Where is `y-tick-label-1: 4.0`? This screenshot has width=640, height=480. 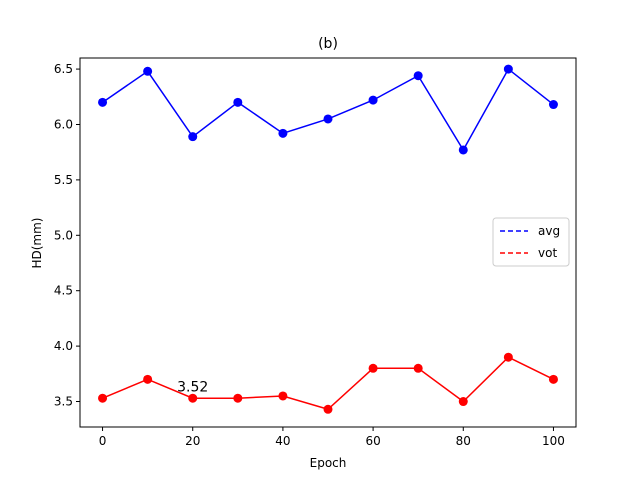
y-tick-label-1: 4.0 is located at coordinates (63, 346).